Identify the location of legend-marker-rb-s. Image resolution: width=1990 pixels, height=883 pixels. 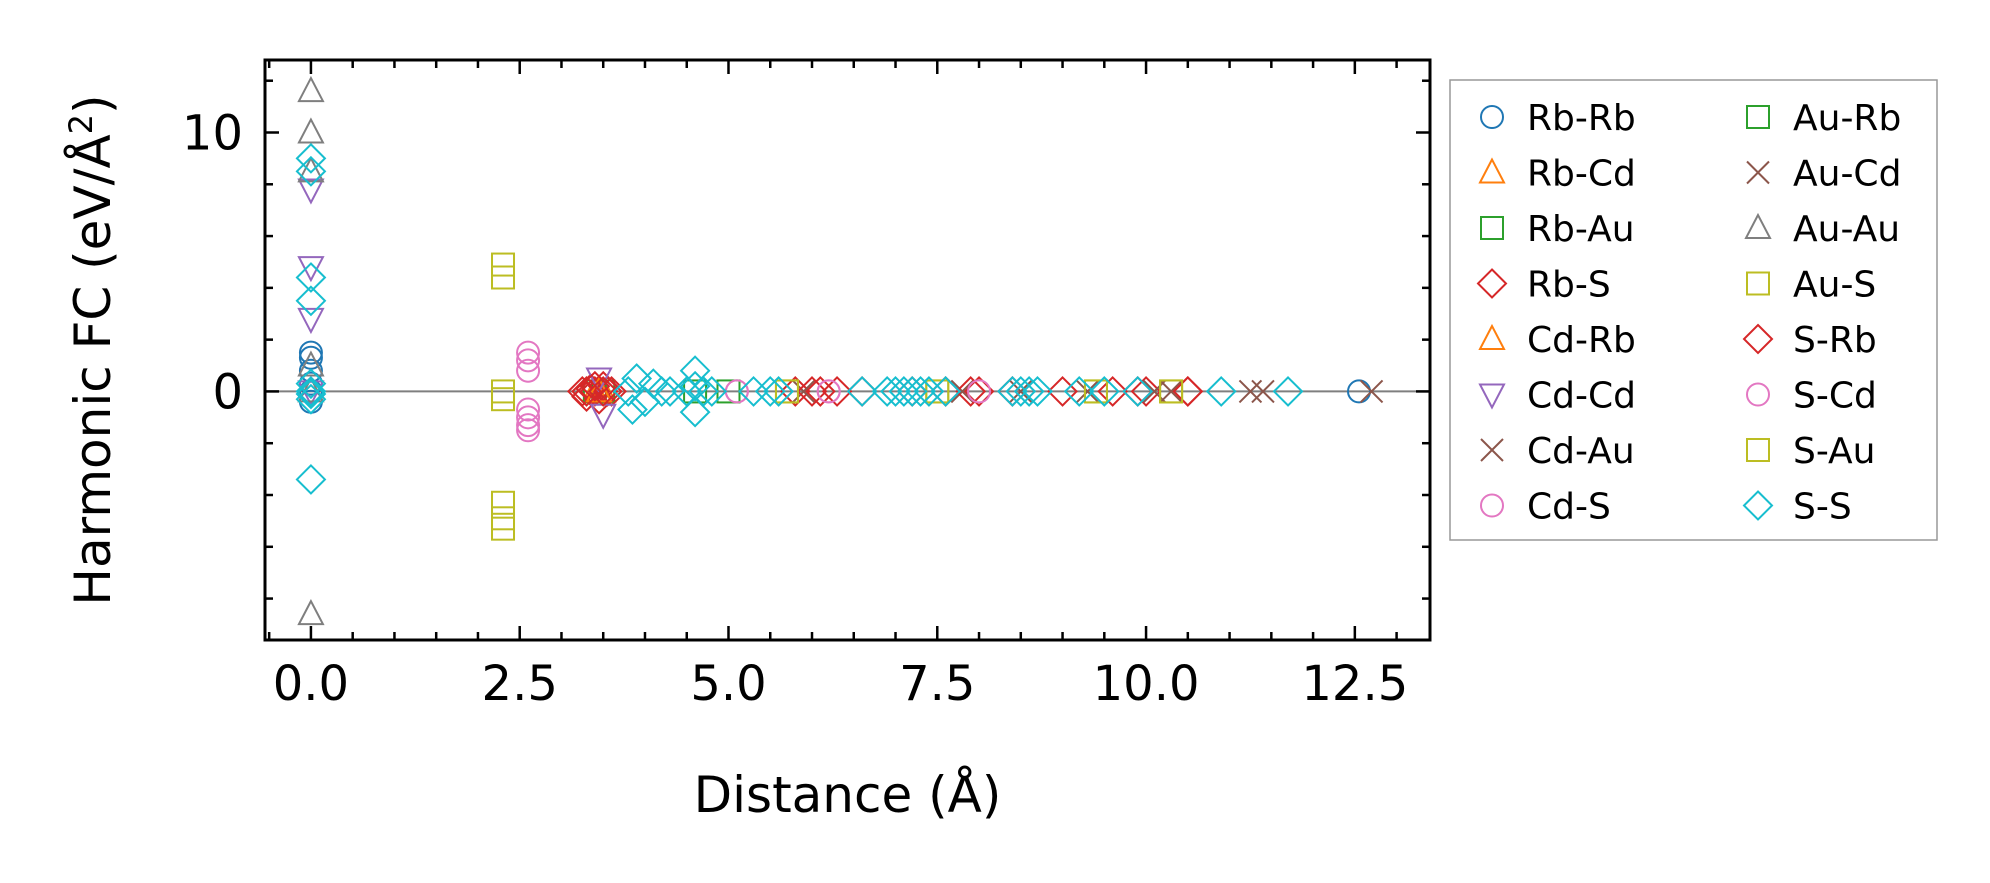
(1492, 283).